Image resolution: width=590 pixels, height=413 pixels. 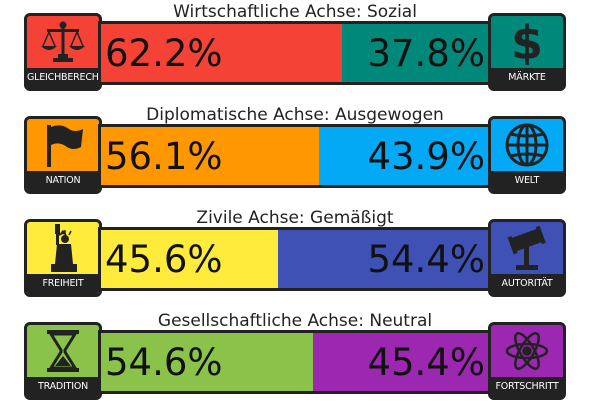 I want to click on axis-bar: 56.1% 43.9%, so click(x=295, y=156).